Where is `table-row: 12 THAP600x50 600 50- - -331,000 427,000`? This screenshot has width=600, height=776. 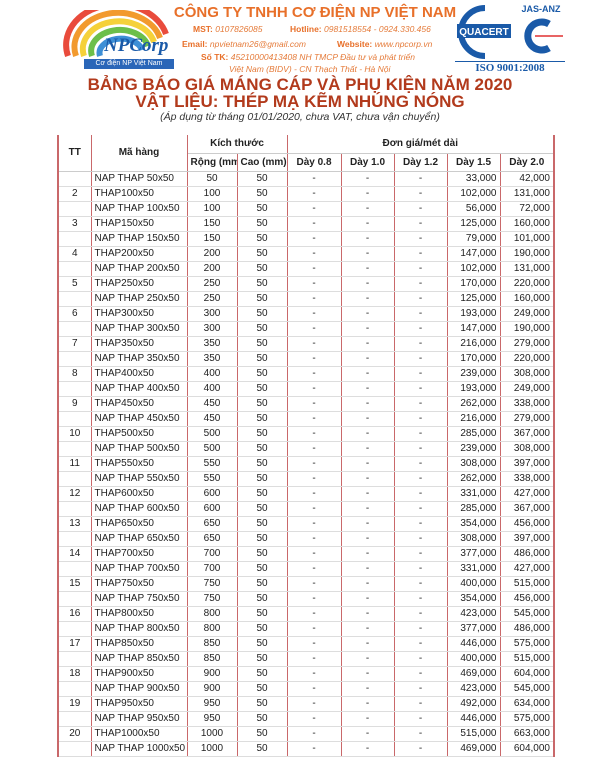
table-row: 12 THAP600x50 600 50- - -331,000 427,000 is located at coordinates (306, 494).